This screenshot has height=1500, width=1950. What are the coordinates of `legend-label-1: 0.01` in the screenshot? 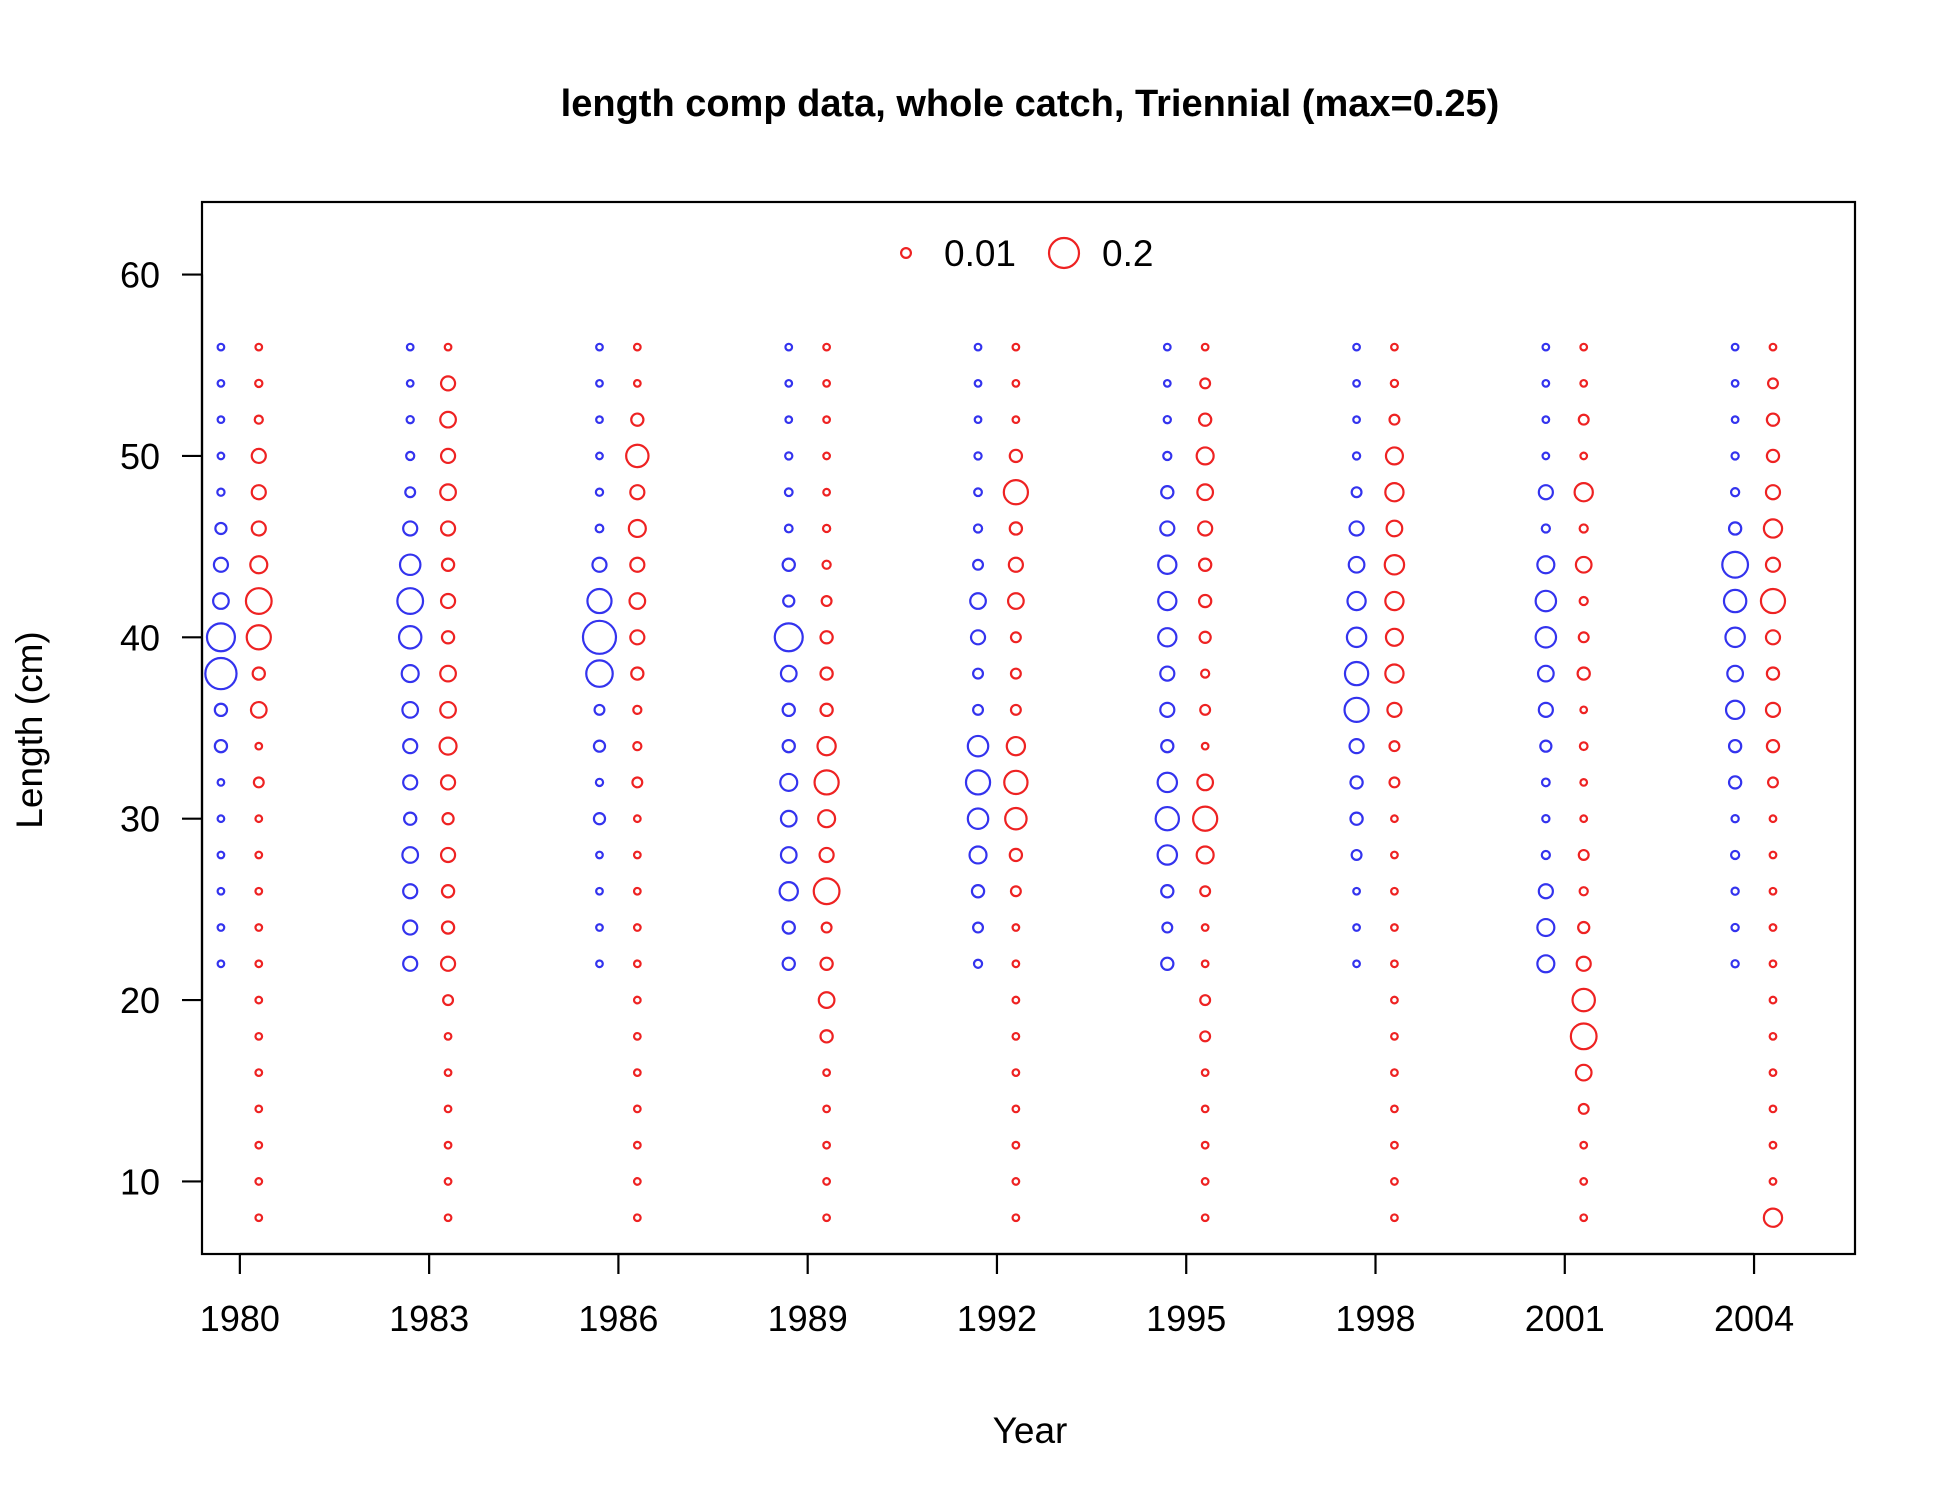 It's located at (980, 253).